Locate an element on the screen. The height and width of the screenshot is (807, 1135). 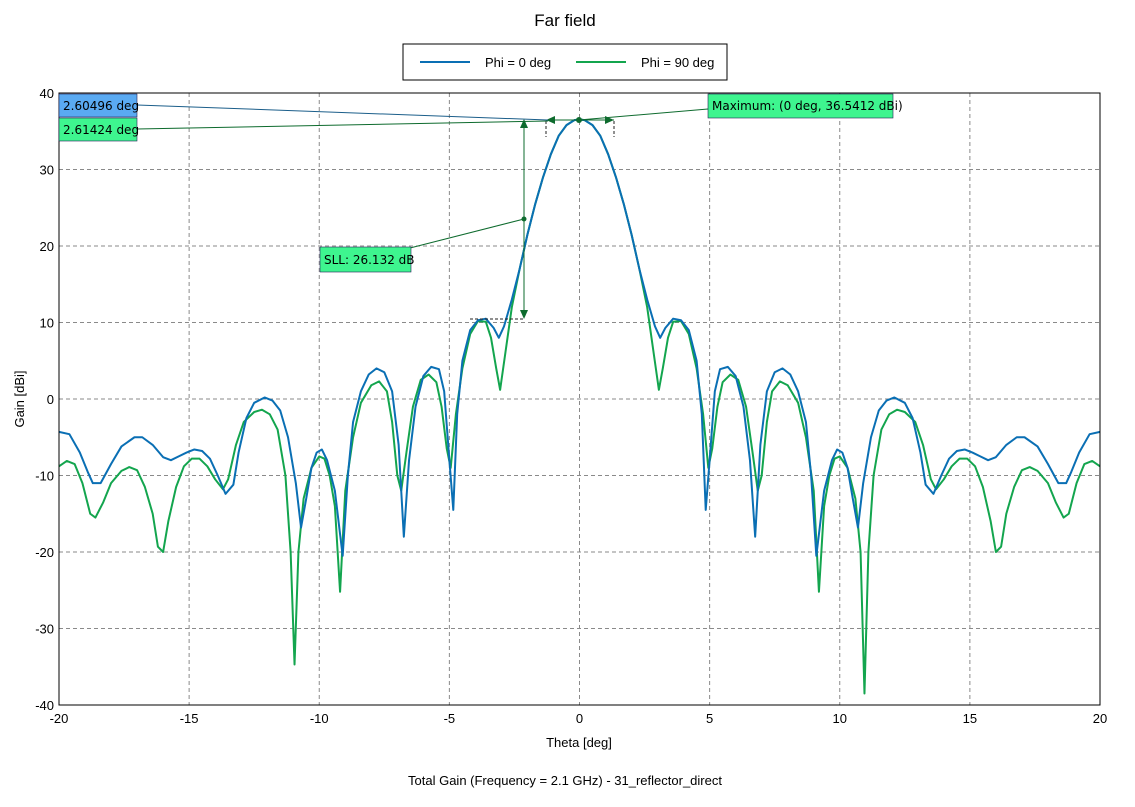
x-tick-label: 5 is located at coordinates (709, 718).